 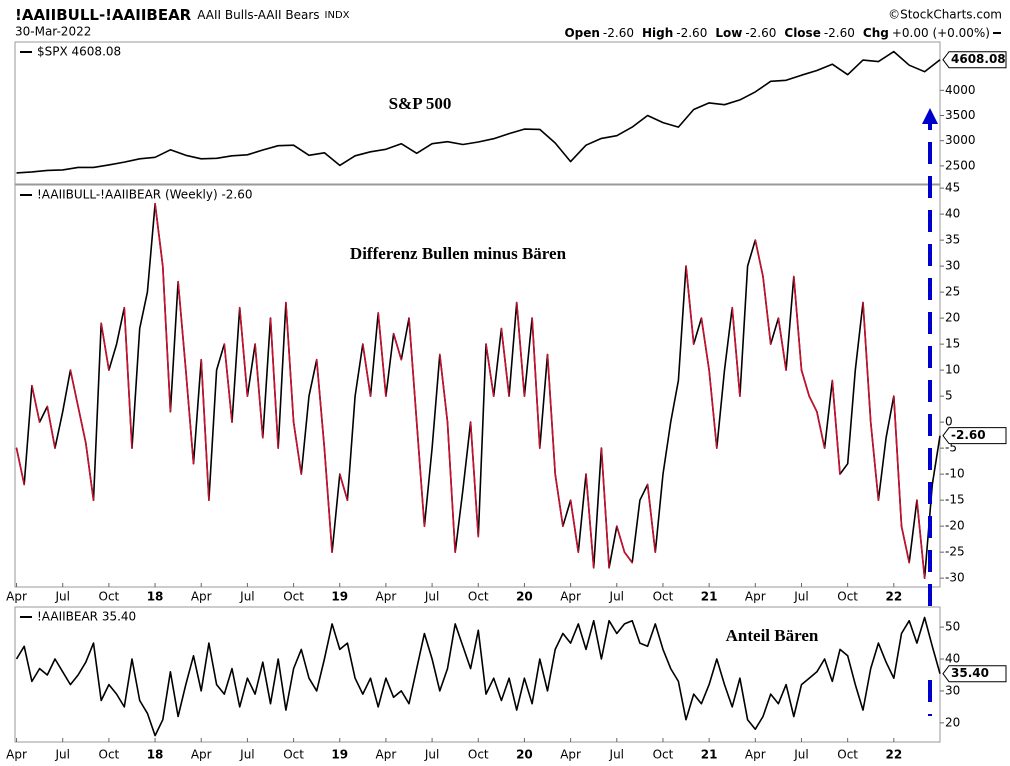 What do you see at coordinates (949, 396) in the screenshot?
I see `y-tick-label: 5` at bounding box center [949, 396].